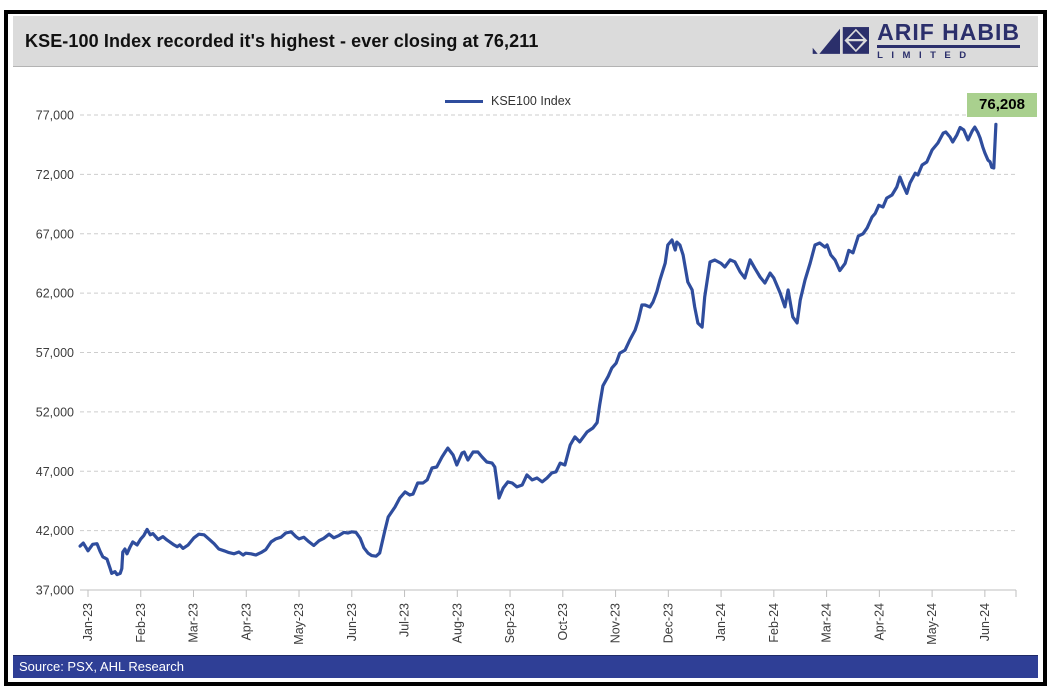 Image resolution: width=1053 pixels, height=691 pixels. What do you see at coordinates (55, 234) in the screenshot?
I see `y-axis-label: 67,000` at bounding box center [55, 234].